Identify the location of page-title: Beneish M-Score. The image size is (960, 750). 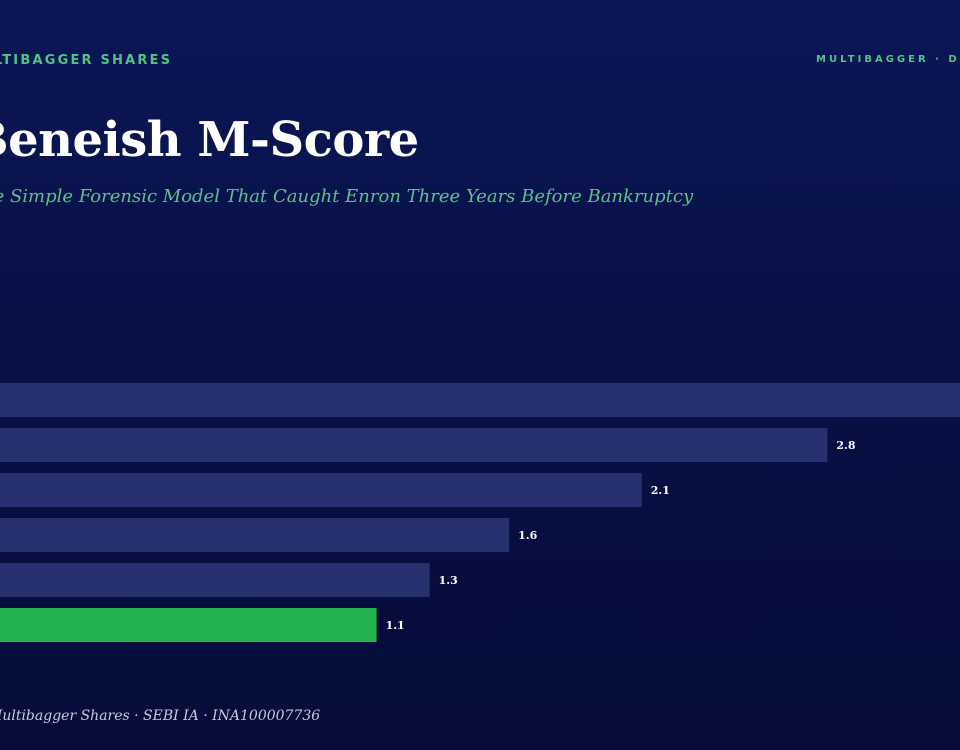
(209, 140).